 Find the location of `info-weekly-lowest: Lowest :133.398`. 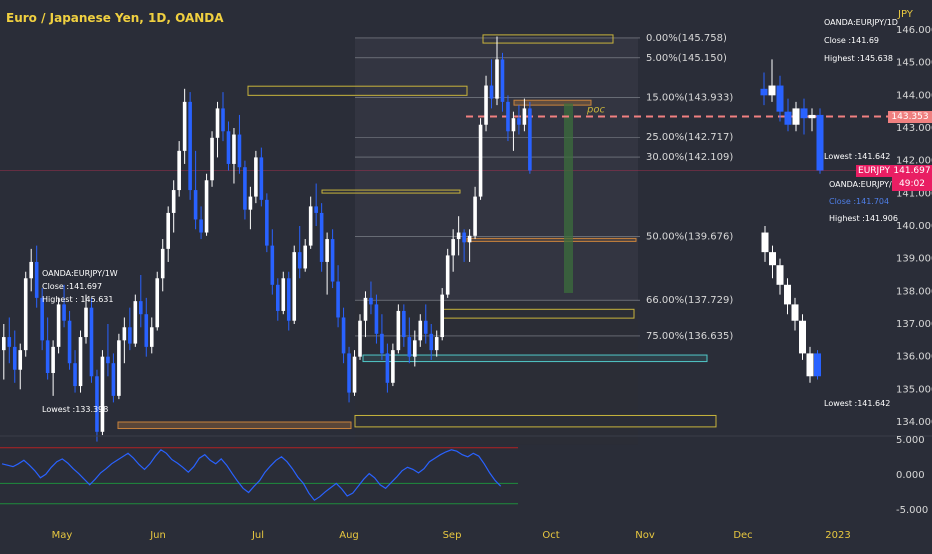

info-weekly-lowest: Lowest :133.398 is located at coordinates (75, 409).